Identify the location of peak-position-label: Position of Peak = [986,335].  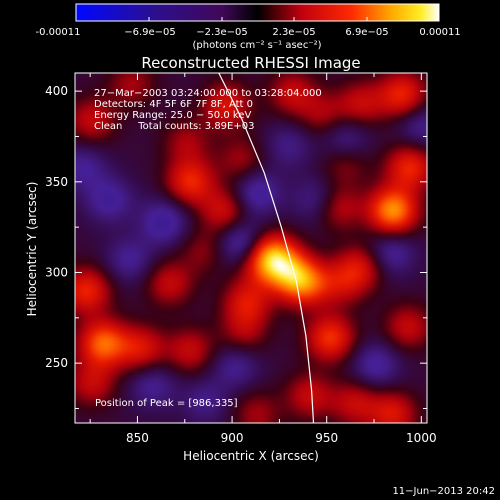
(166, 403).